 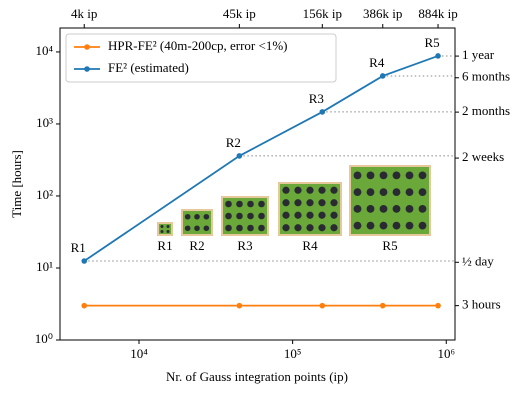 What do you see at coordinates (293, 353) in the screenshot?
I see `x-tick-label: 10⁵` at bounding box center [293, 353].